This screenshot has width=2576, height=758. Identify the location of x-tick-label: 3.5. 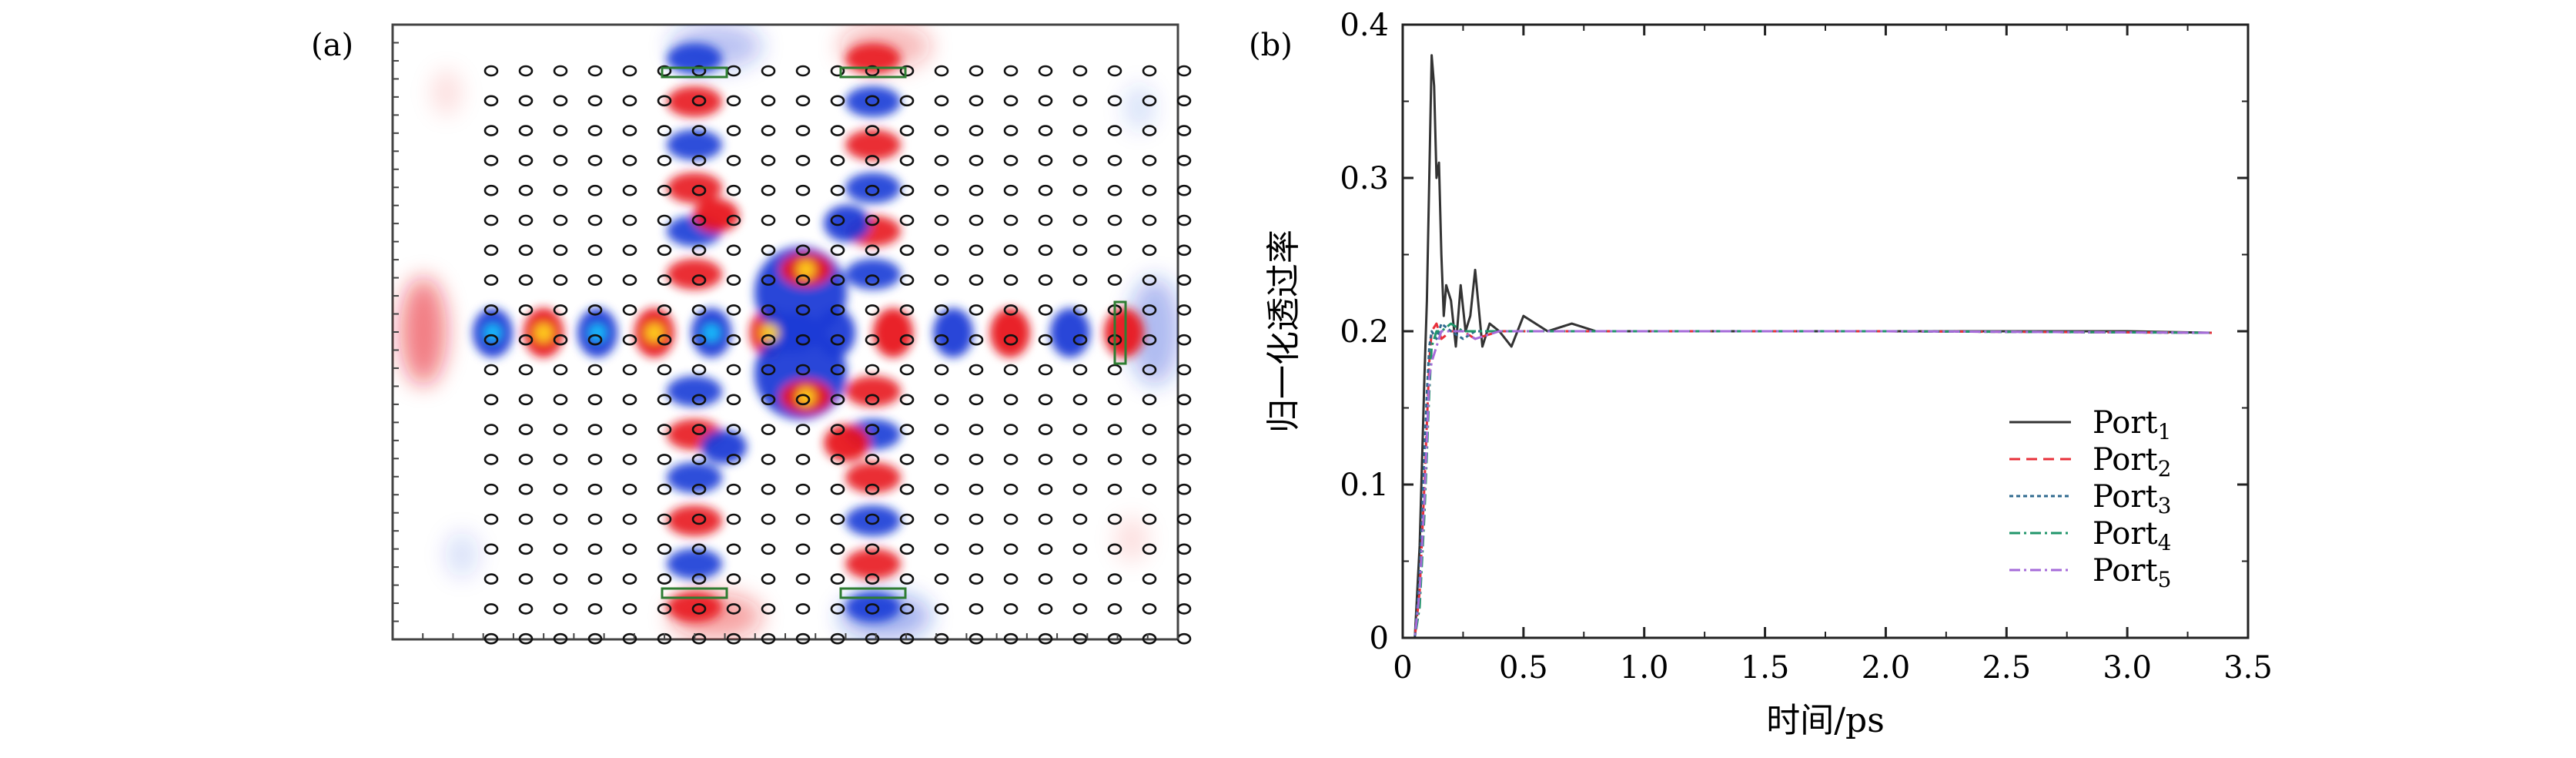
(2248, 668).